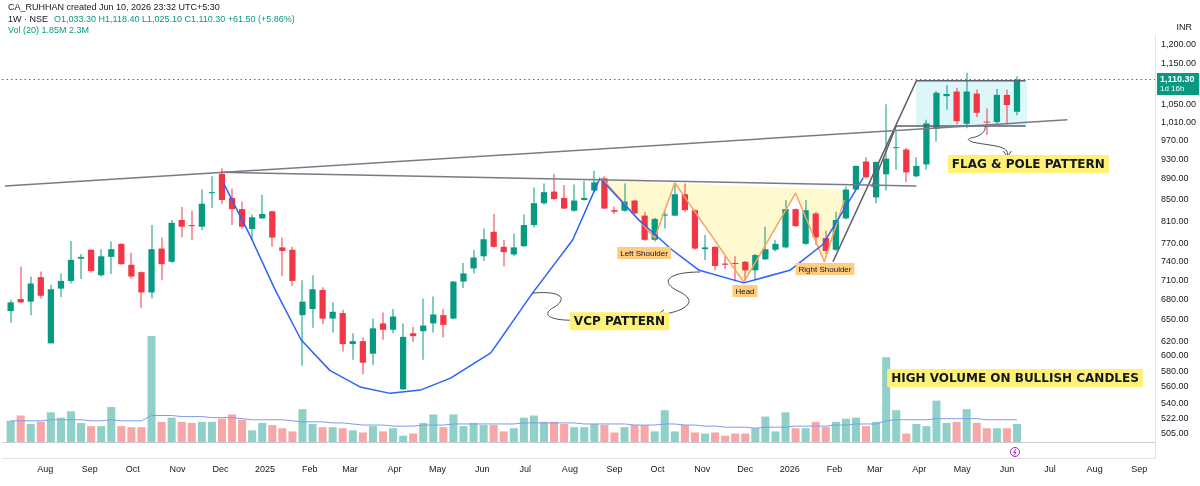 Image resolution: width=1200 pixels, height=486 pixels. I want to click on y-tick-label: 1,200.00, so click(1179, 44).